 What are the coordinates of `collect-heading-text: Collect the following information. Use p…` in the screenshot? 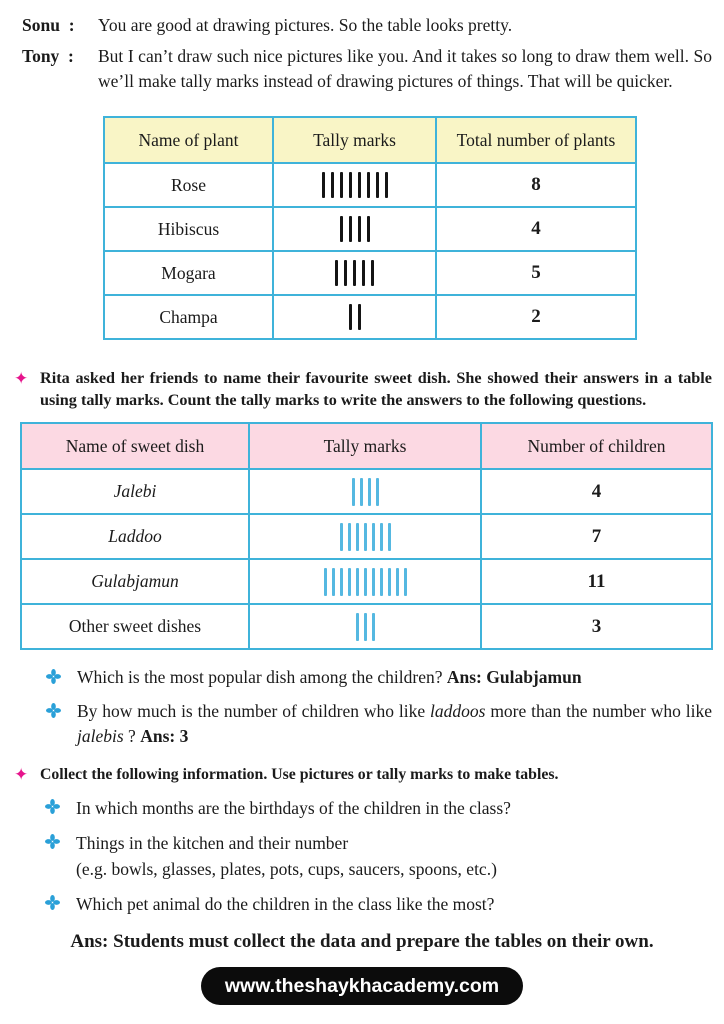 It's located at (299, 774).